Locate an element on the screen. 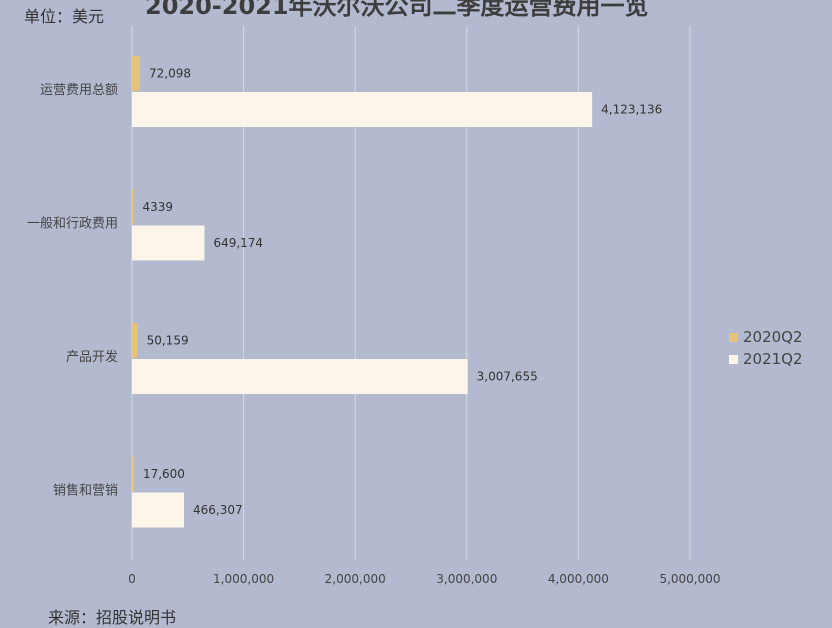 The image size is (832, 628). x-tick-label: 0 is located at coordinates (132, 579).